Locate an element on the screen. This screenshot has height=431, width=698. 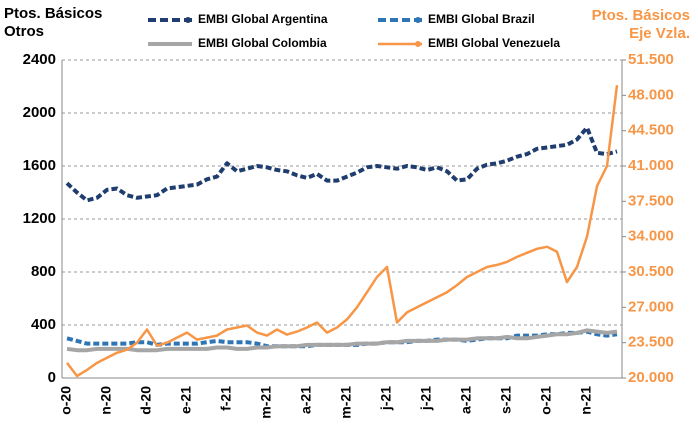
y-tick-label: 0 is located at coordinates (52, 377).